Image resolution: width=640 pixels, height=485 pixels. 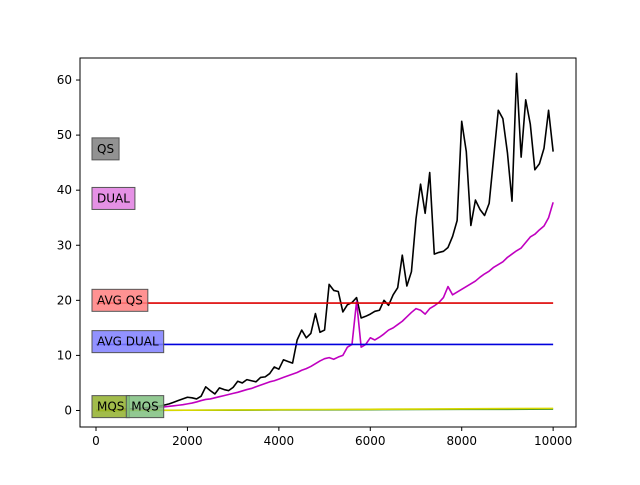 What do you see at coordinates (64, 80) in the screenshot?
I see `y-tick-label: 60` at bounding box center [64, 80].